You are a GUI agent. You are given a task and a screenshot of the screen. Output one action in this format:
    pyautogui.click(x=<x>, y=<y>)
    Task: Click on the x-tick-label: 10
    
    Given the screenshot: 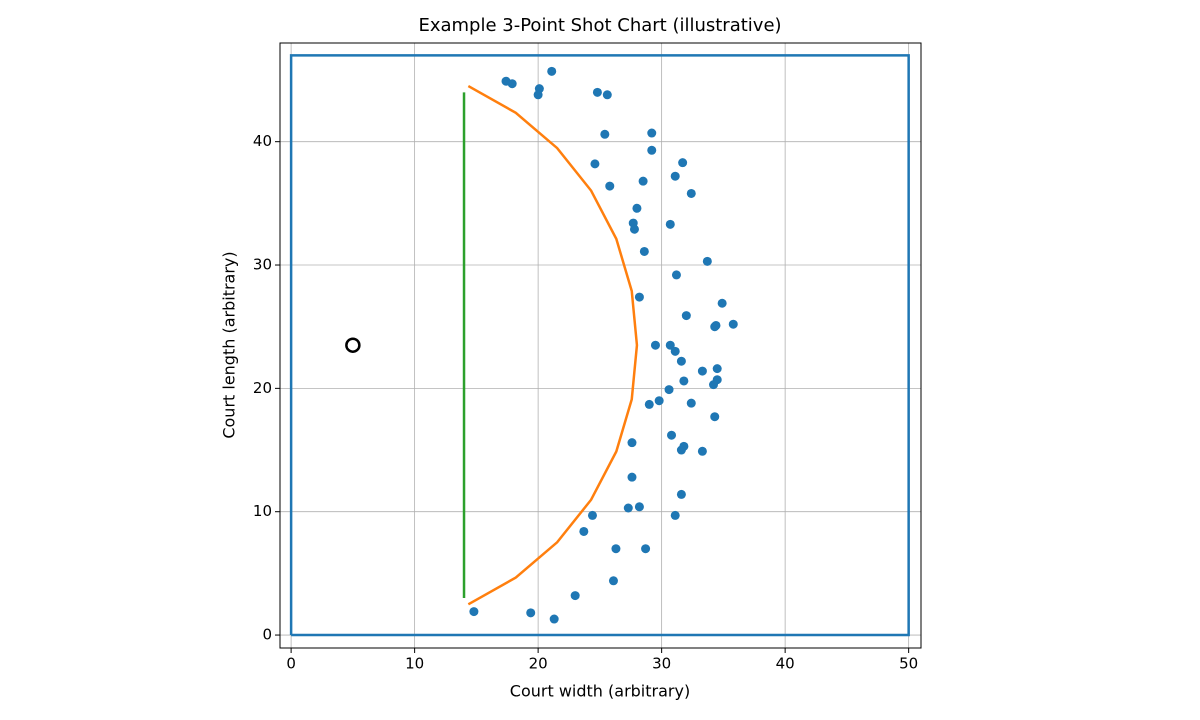 What is the action you would take?
    pyautogui.click(x=414, y=664)
    